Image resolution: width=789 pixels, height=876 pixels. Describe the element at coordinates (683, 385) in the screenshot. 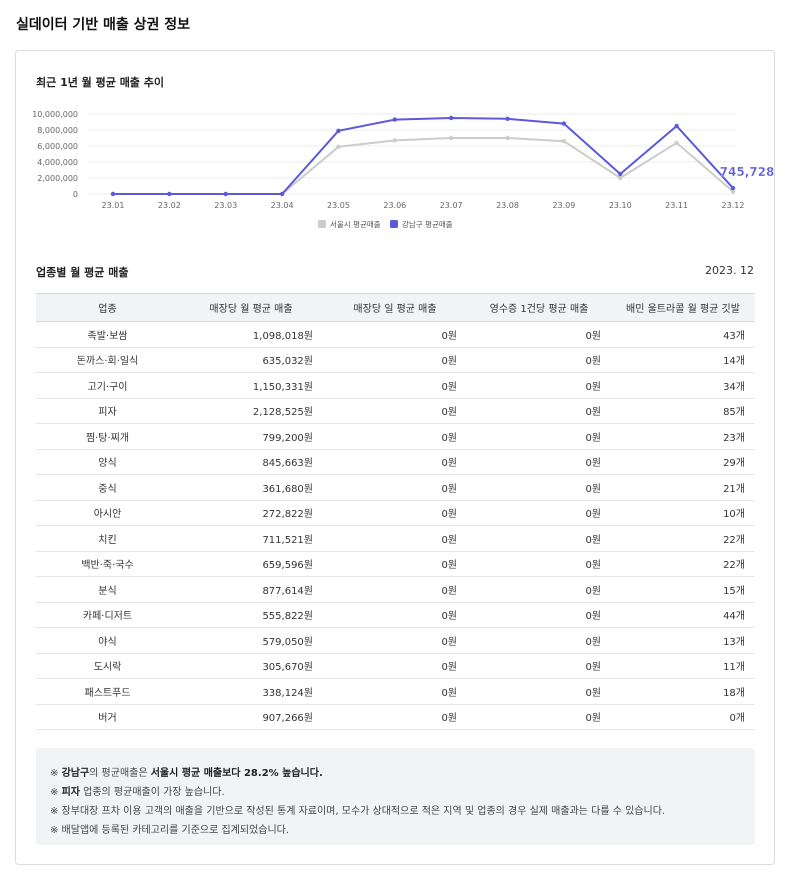

I see `value-cell: 34개` at that location.